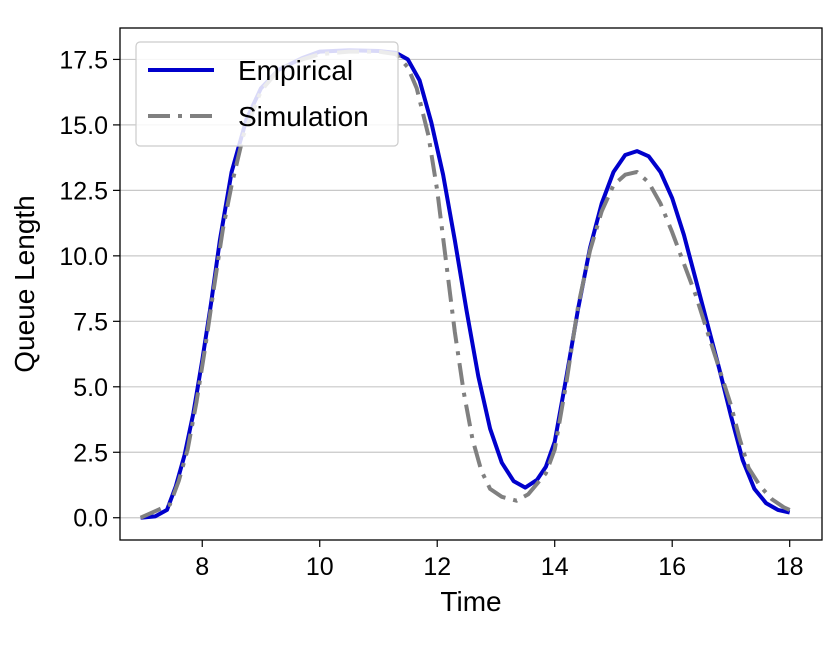 The height and width of the screenshot is (647, 830). What do you see at coordinates (202, 567) in the screenshot?
I see `x-tick-label: 8` at bounding box center [202, 567].